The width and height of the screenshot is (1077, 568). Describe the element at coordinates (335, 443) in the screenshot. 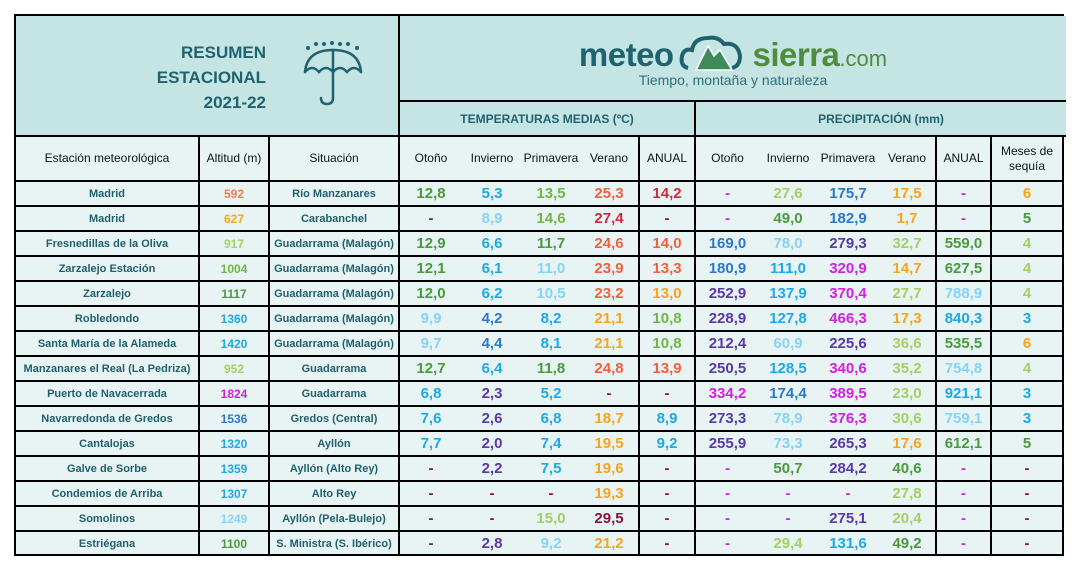

I see `situation: Ayllón` at that location.